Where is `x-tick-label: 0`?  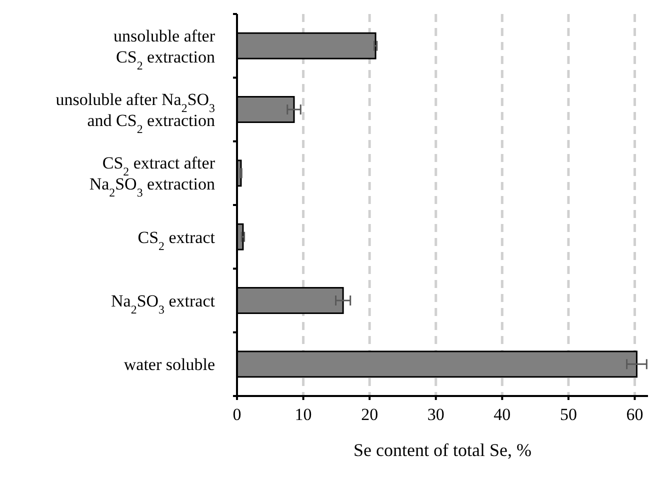
x-tick-label: 0 is located at coordinates (237, 414).